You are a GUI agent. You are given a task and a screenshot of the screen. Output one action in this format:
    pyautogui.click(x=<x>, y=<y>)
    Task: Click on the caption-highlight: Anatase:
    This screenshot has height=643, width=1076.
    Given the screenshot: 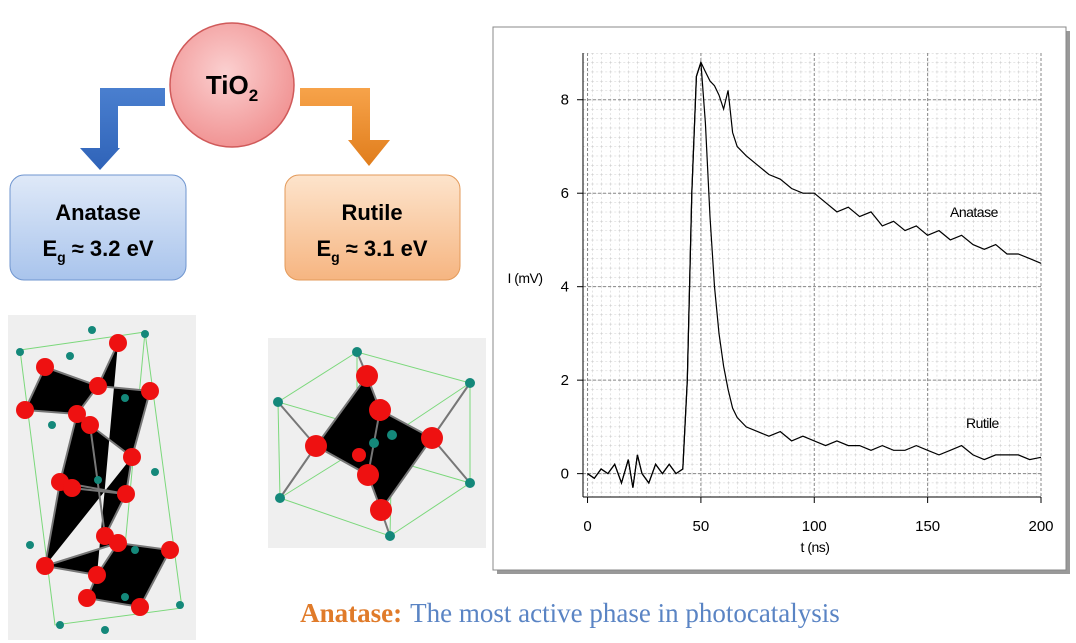 What is the action you would take?
    pyautogui.click(x=351, y=613)
    